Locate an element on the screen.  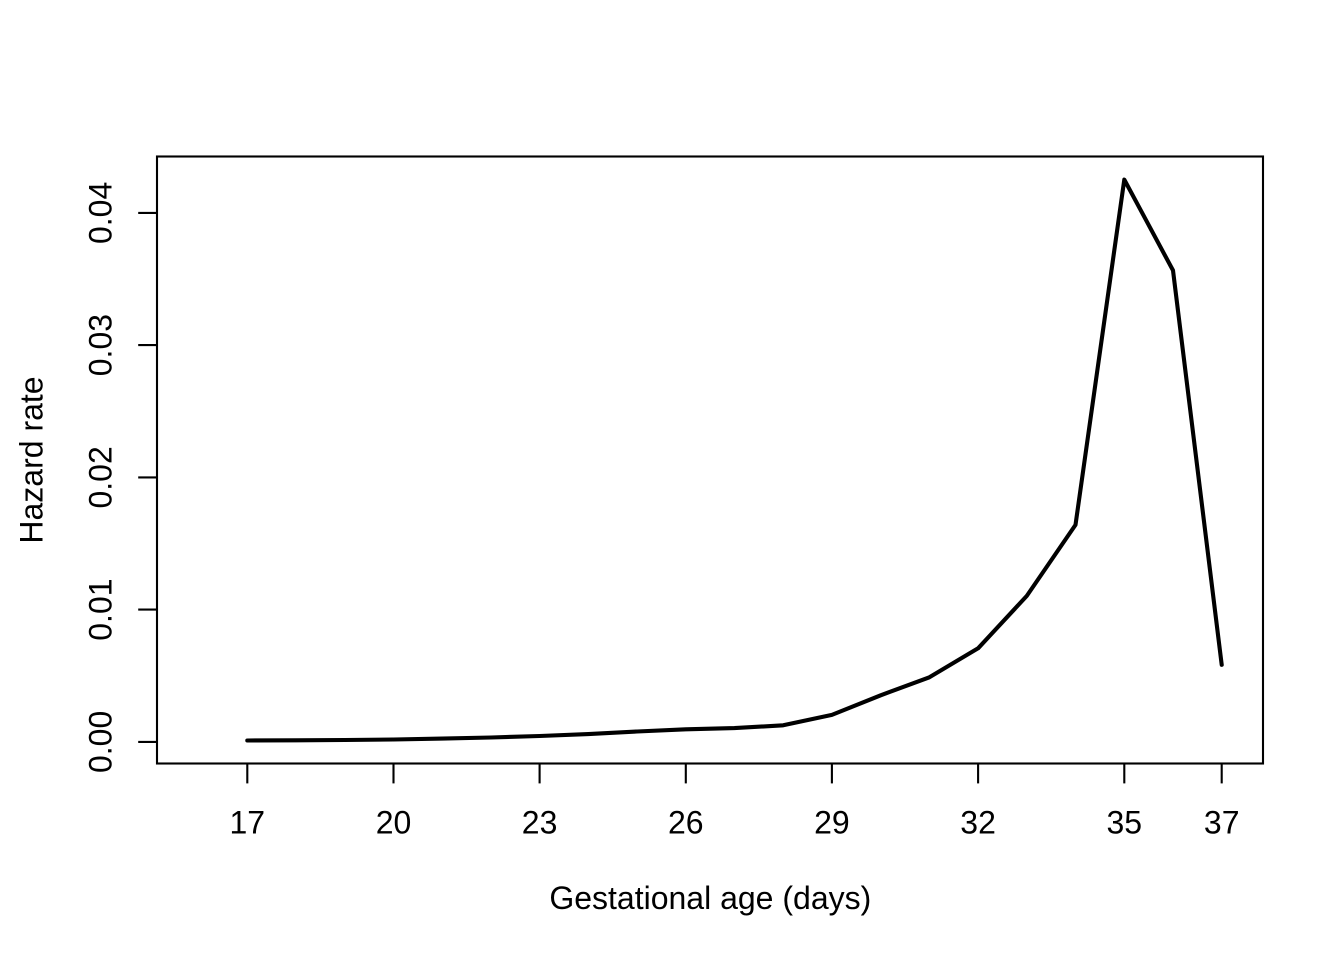
svg-text: 26 is located at coordinates (686, 822).